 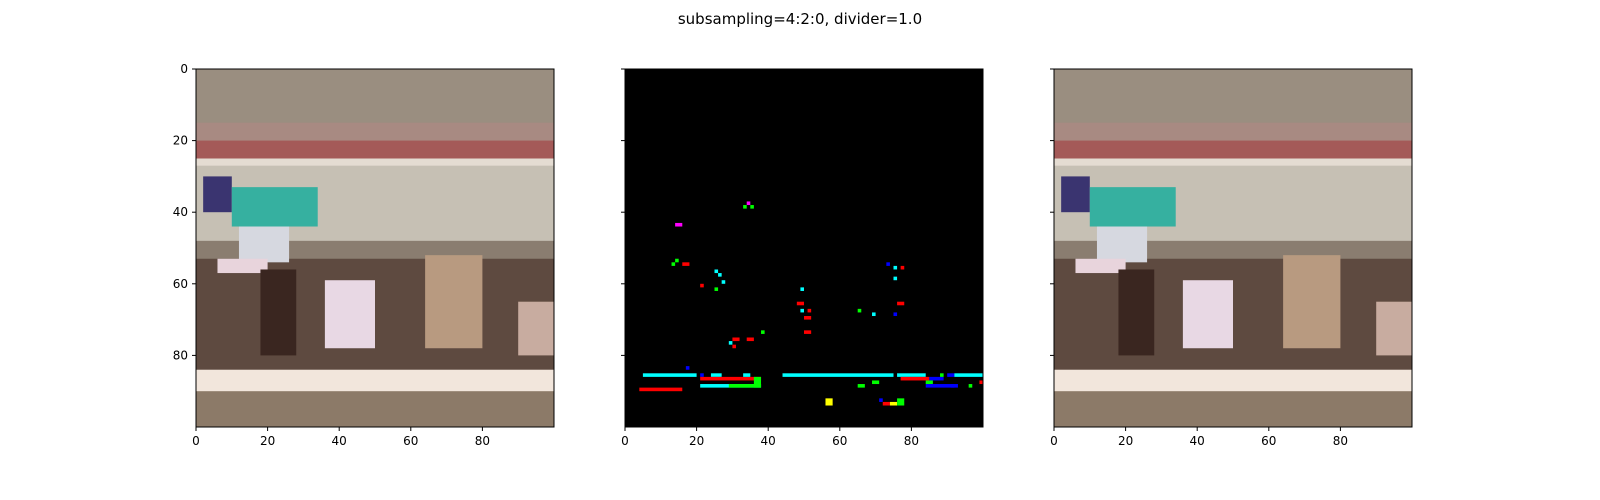 I want to click on y-tick-label-40: 40, so click(x=180, y=212).